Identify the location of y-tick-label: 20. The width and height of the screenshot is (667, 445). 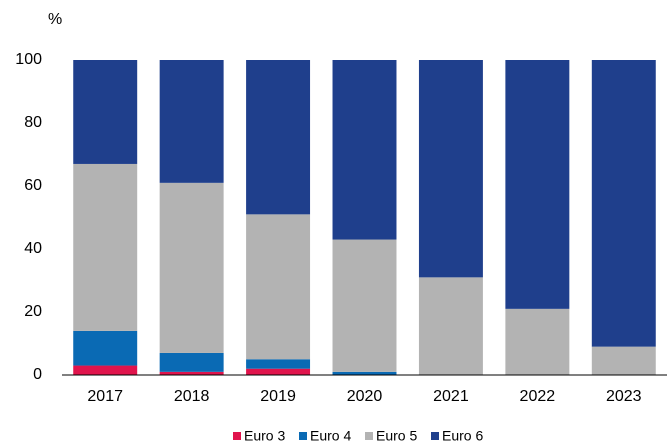
(33, 311).